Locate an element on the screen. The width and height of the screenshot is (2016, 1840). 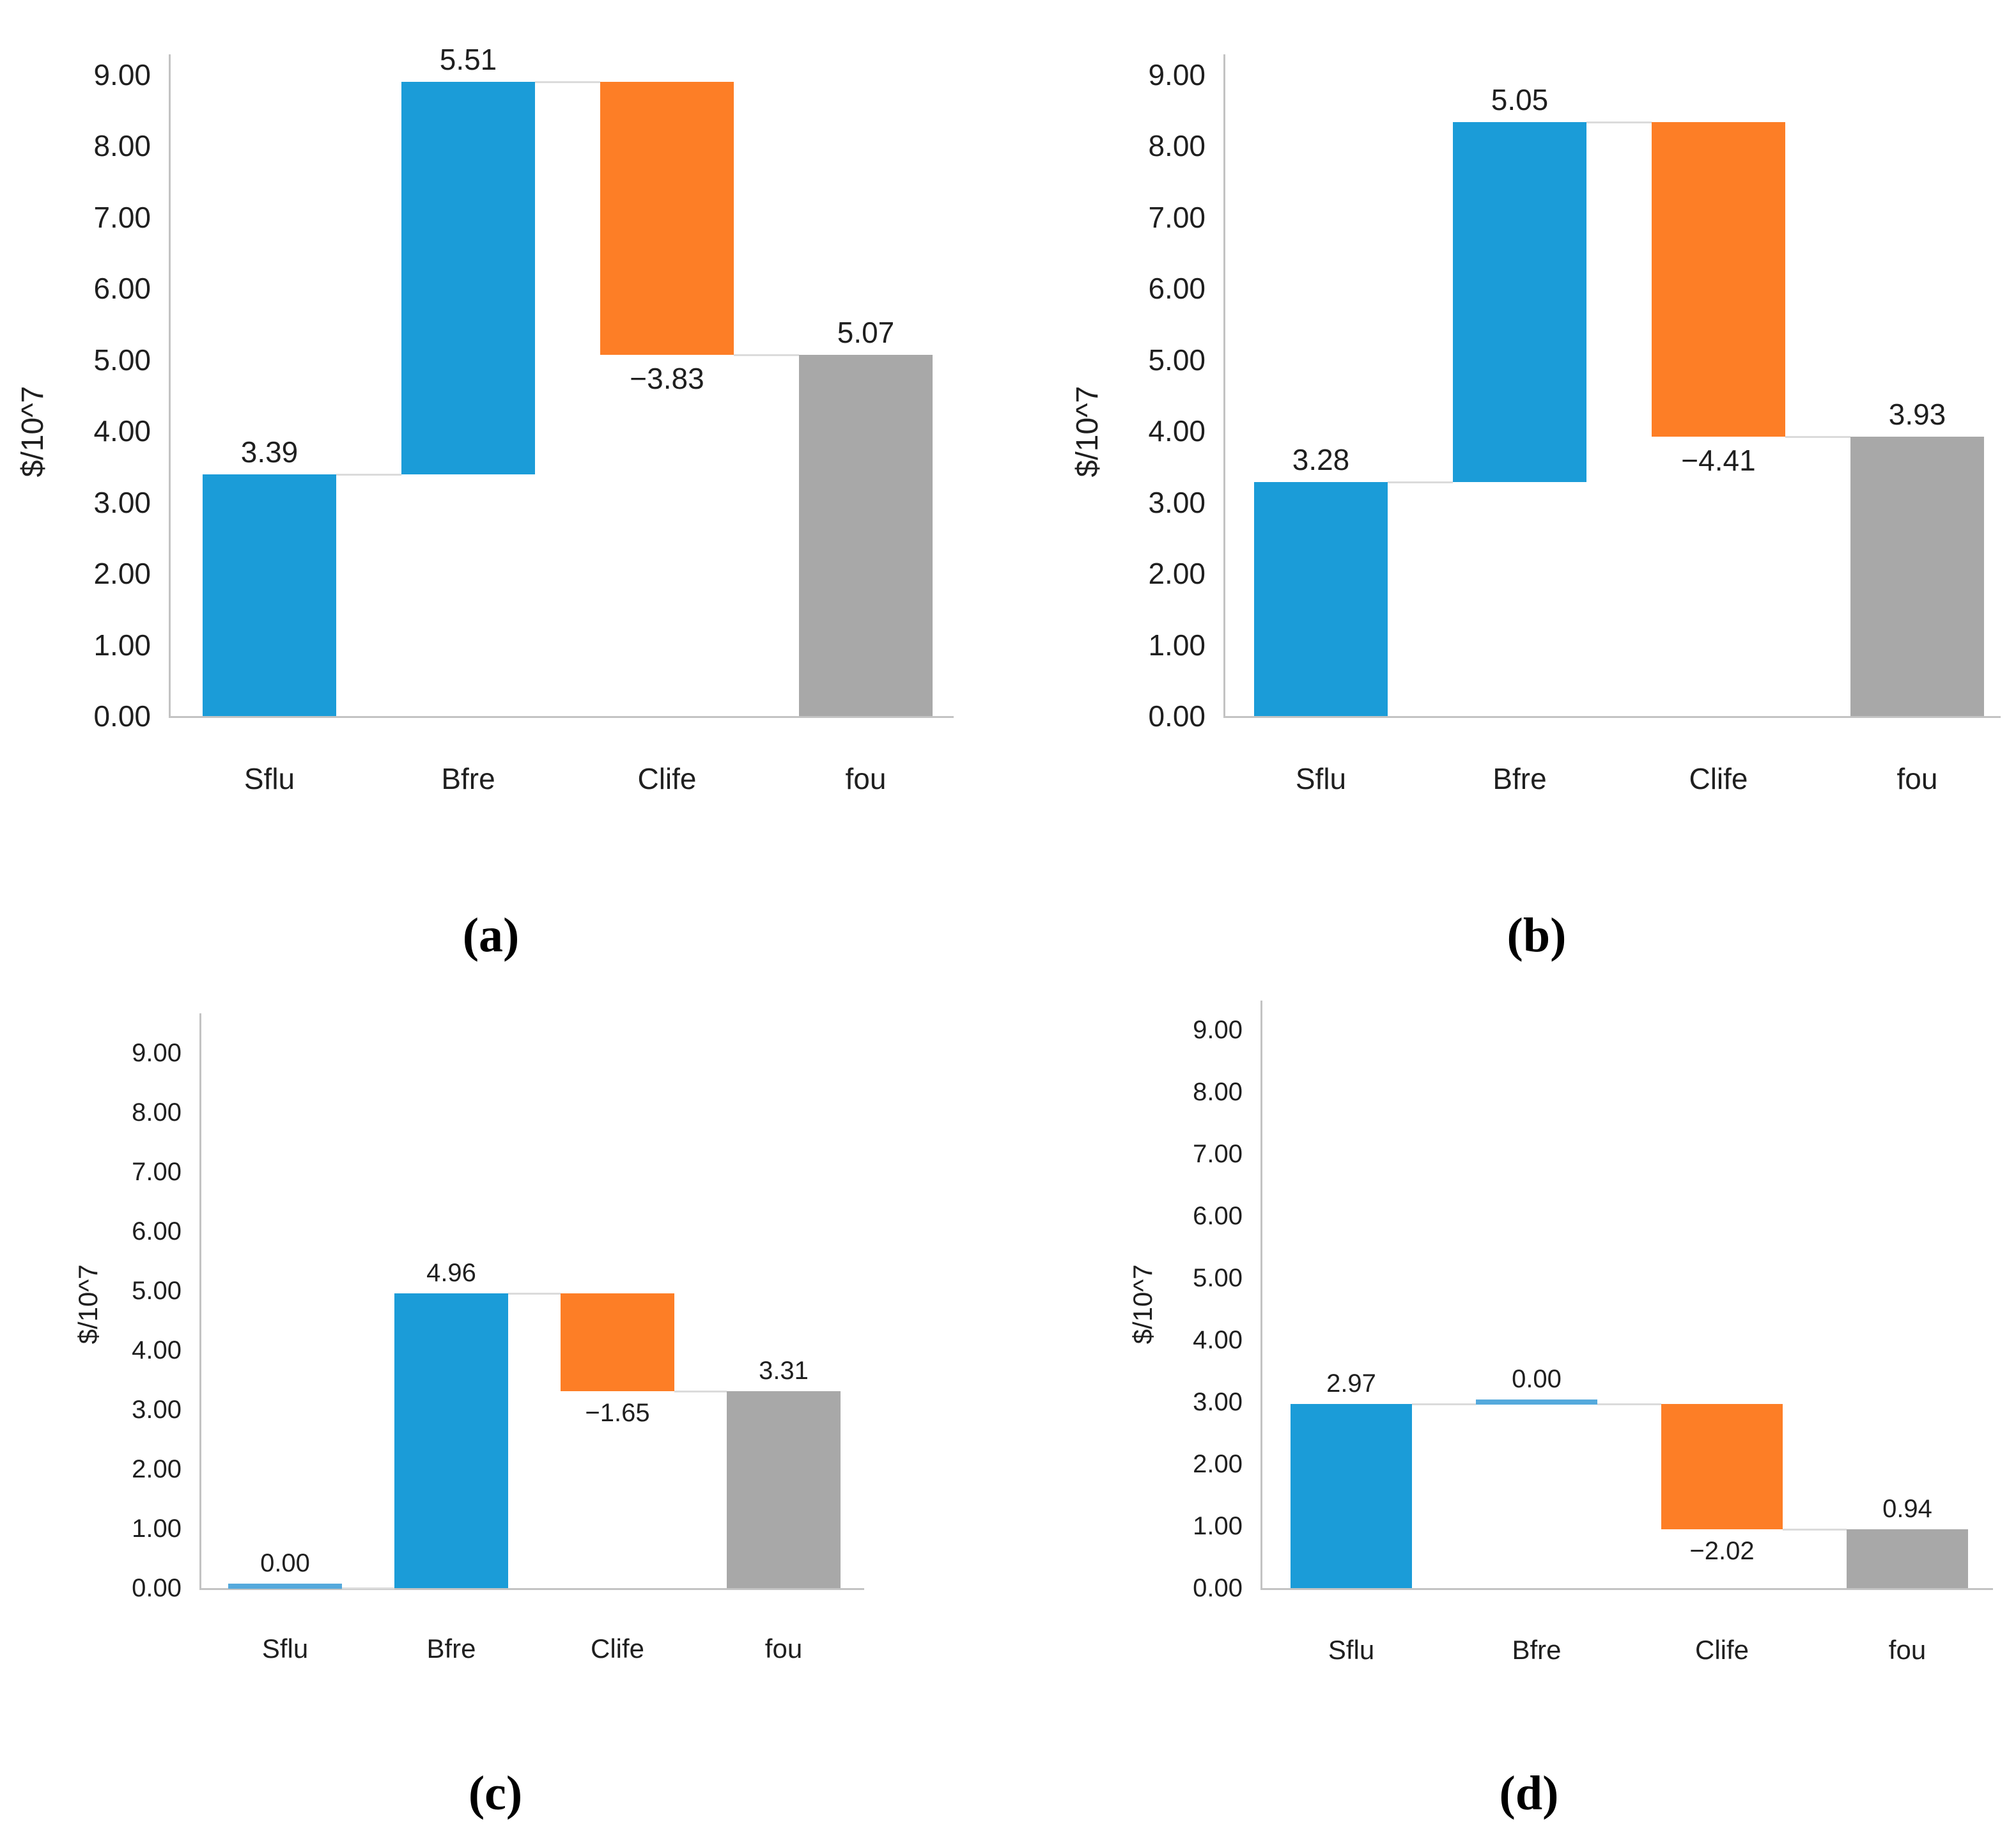
panel-caption: (d) is located at coordinates (1529, 1793).